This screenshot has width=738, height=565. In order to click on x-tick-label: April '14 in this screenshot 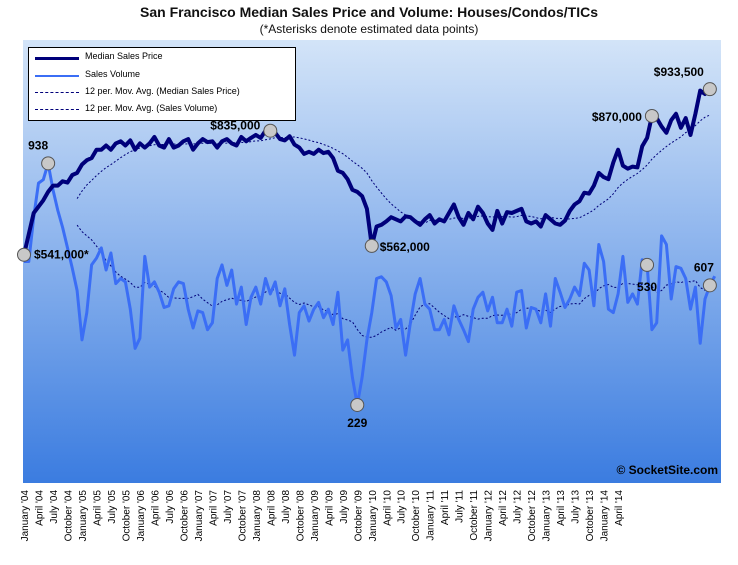, I will do `click(619, 508)`.